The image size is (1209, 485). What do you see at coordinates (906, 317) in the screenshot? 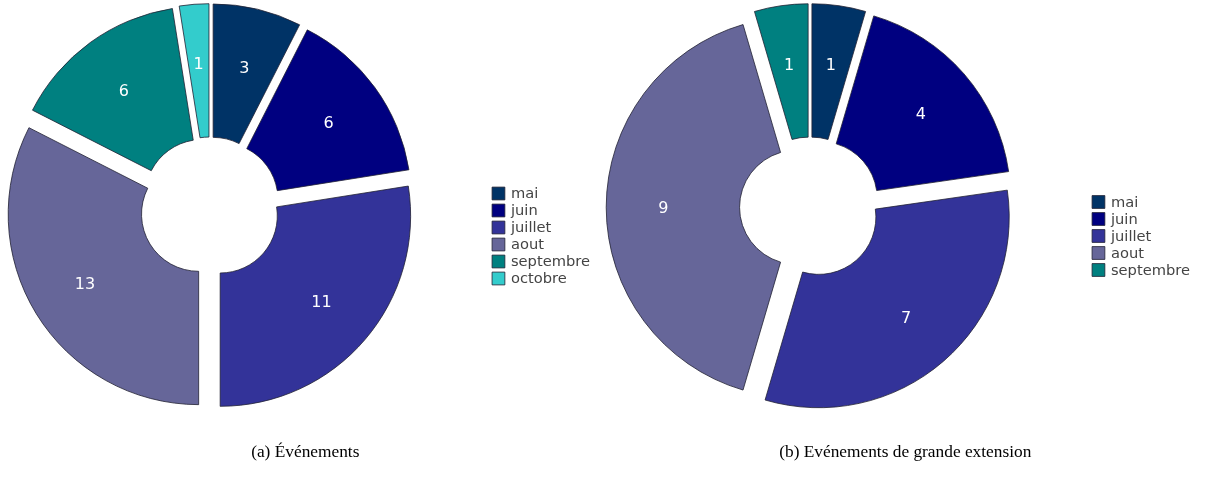
I see `data-label: 7` at bounding box center [906, 317].